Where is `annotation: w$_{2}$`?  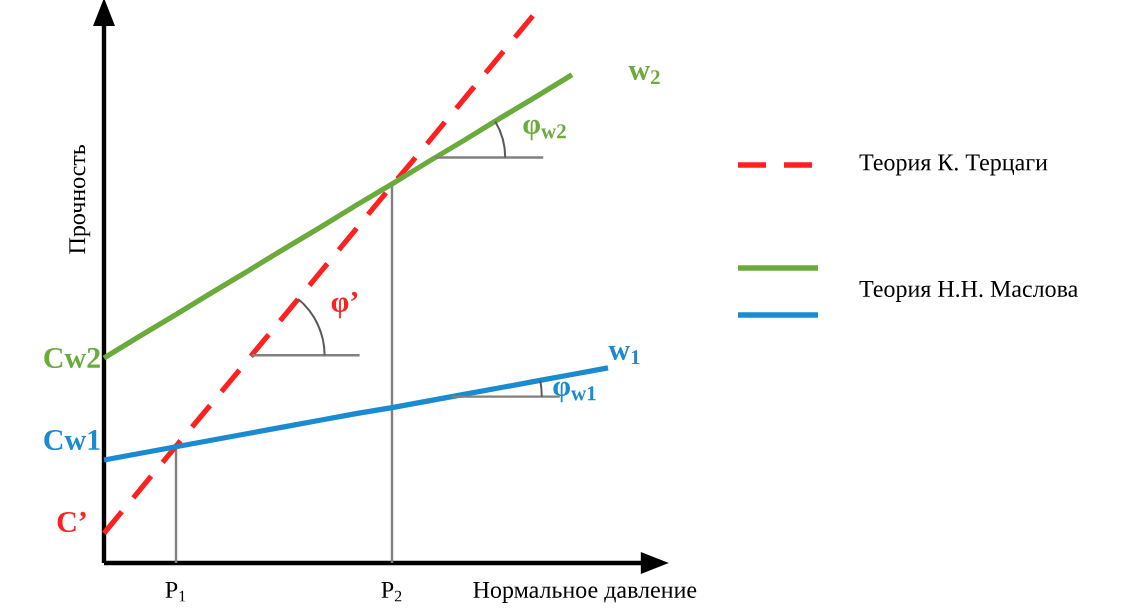
annotation: w$_{2}$ is located at coordinates (644, 75).